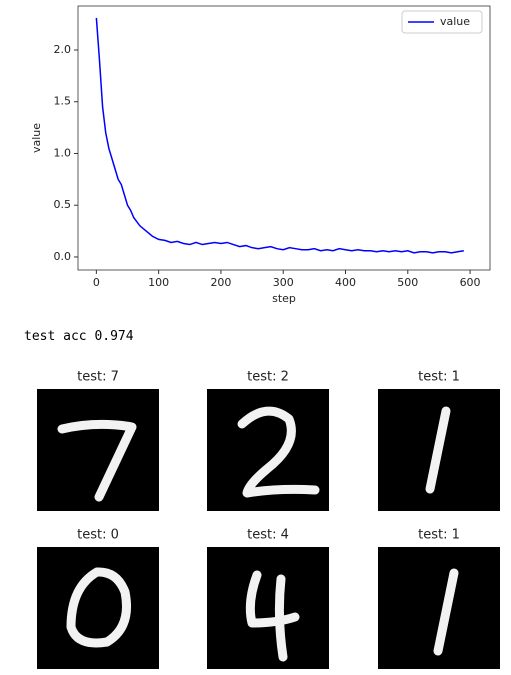 The width and height of the screenshot is (511, 675). Describe the element at coordinates (407, 282) in the screenshot. I see `x-tick-label: 500` at that location.